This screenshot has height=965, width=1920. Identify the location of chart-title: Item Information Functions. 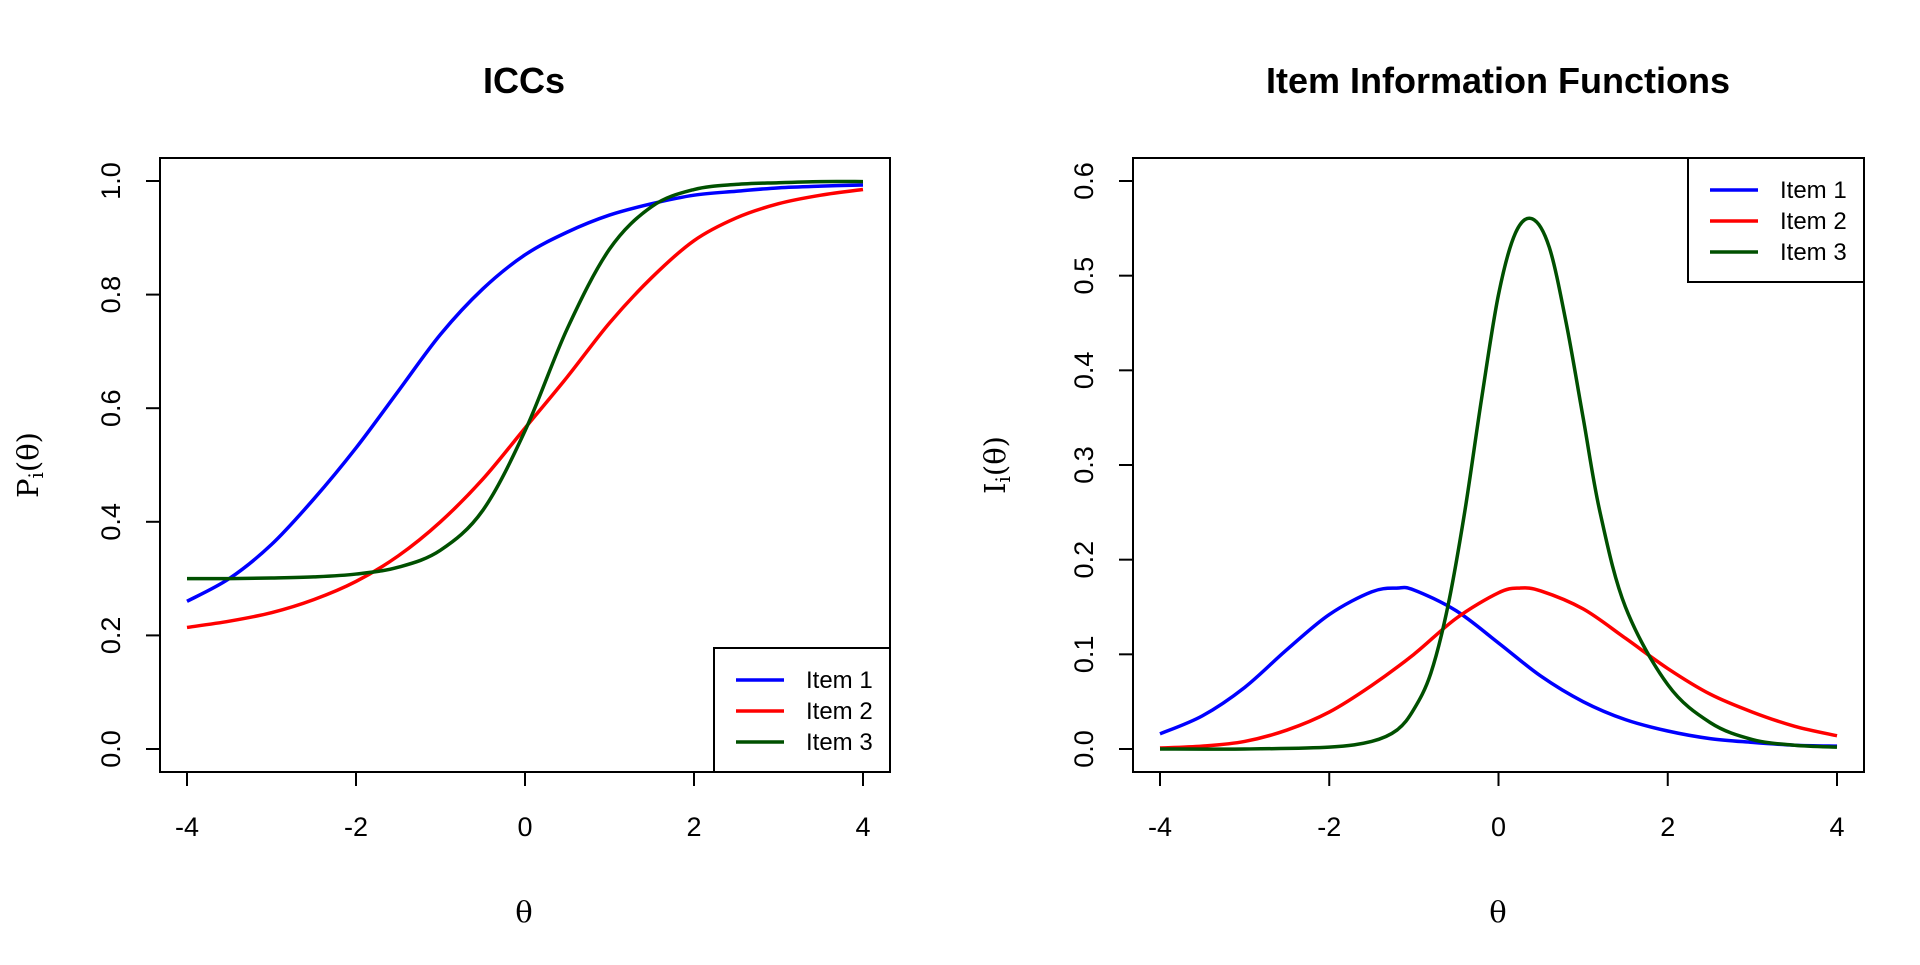
(1498, 80).